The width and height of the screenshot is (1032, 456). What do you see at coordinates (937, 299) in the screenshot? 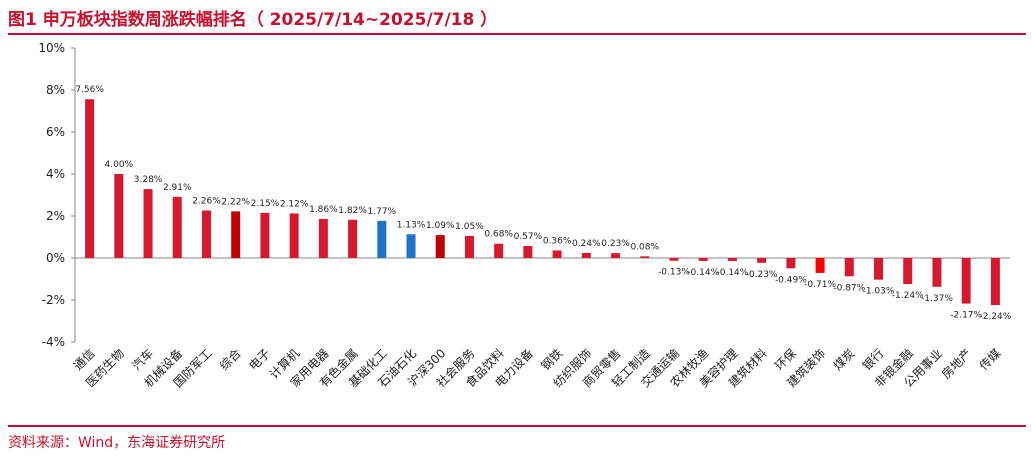
I see `data-label: -1.37%` at bounding box center [937, 299].